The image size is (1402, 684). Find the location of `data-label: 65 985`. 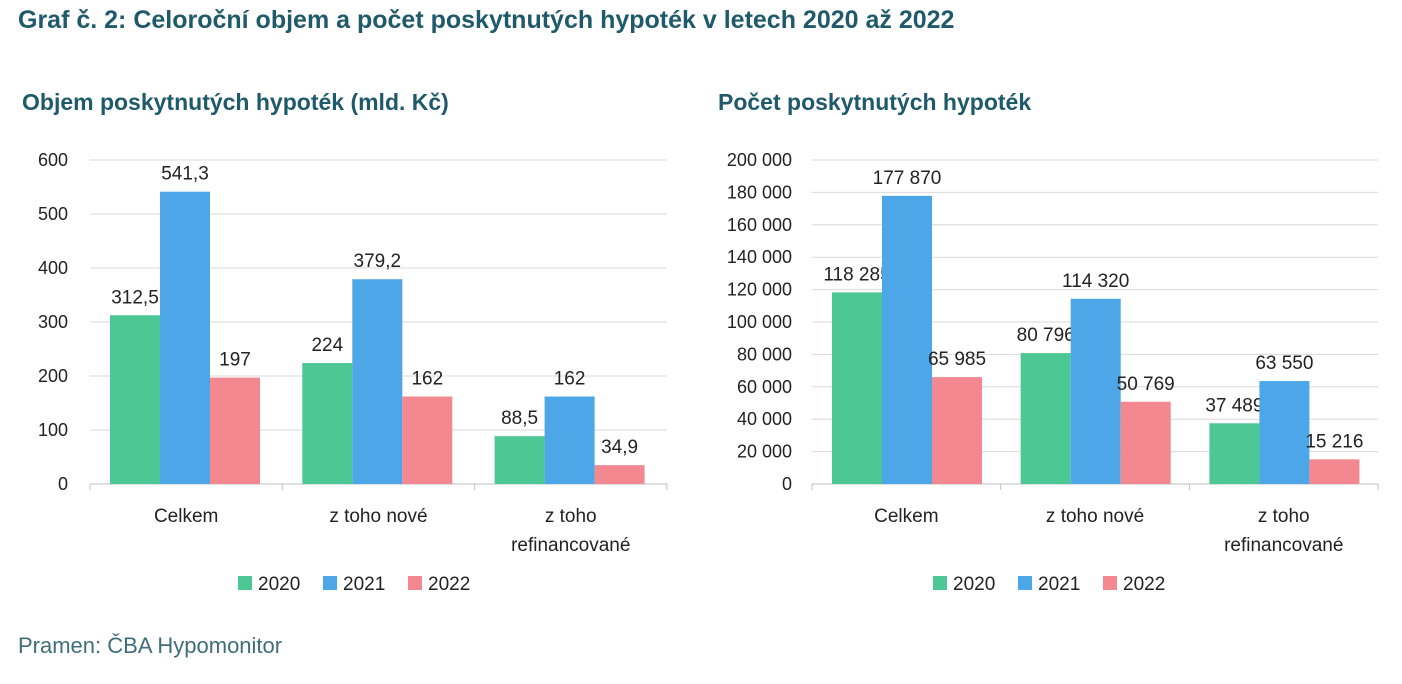

data-label: 65 985 is located at coordinates (957, 359).